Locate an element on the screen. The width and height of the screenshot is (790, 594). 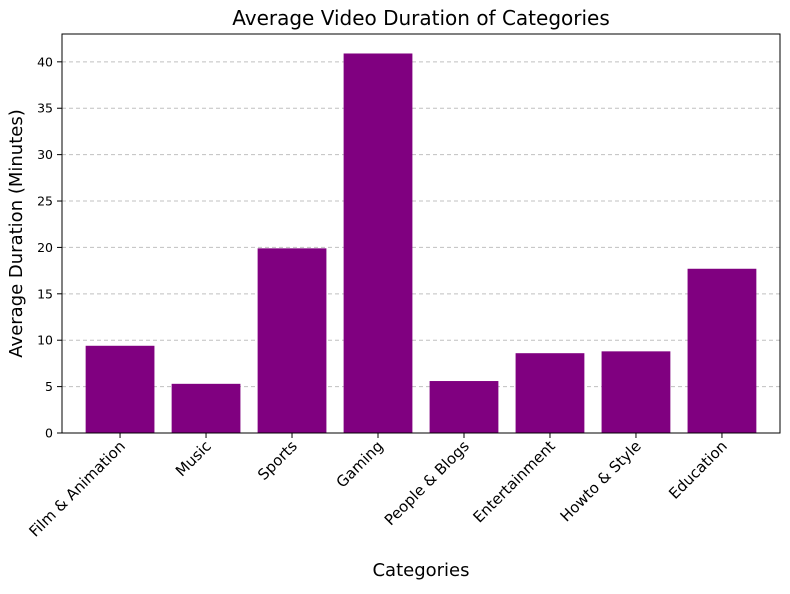
x-tick-label: Entertainment is located at coordinates (514, 481).